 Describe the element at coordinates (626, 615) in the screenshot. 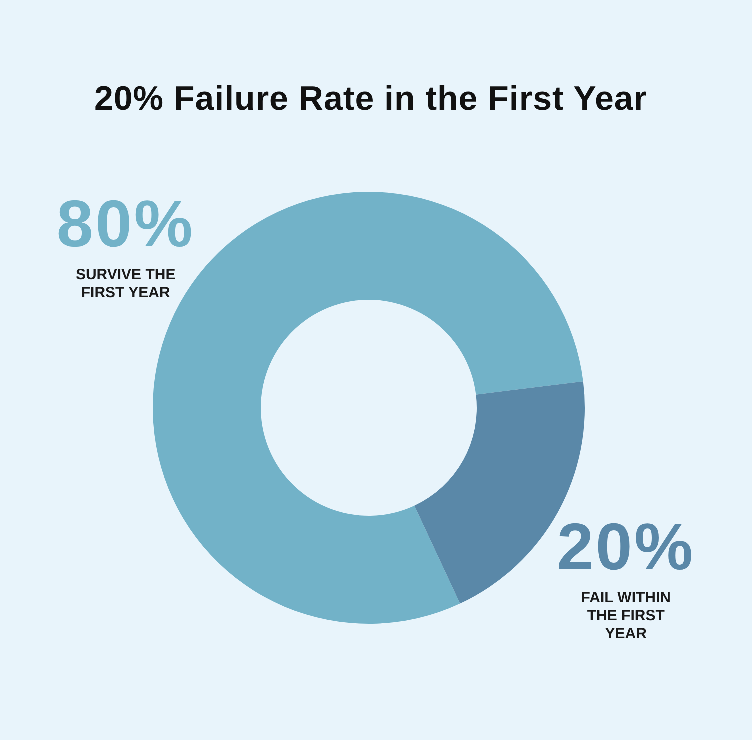

I see `slice-label: FAIL WITHIN THE FIRST YEAR` at that location.